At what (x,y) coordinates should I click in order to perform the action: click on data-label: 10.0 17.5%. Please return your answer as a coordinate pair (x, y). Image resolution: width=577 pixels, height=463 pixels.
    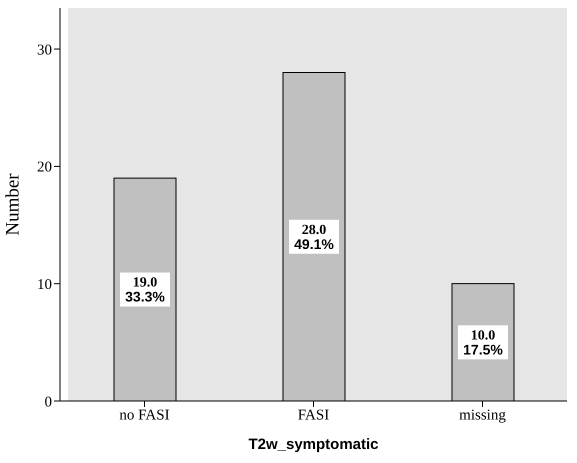
    Looking at the image, I should click on (483, 343).